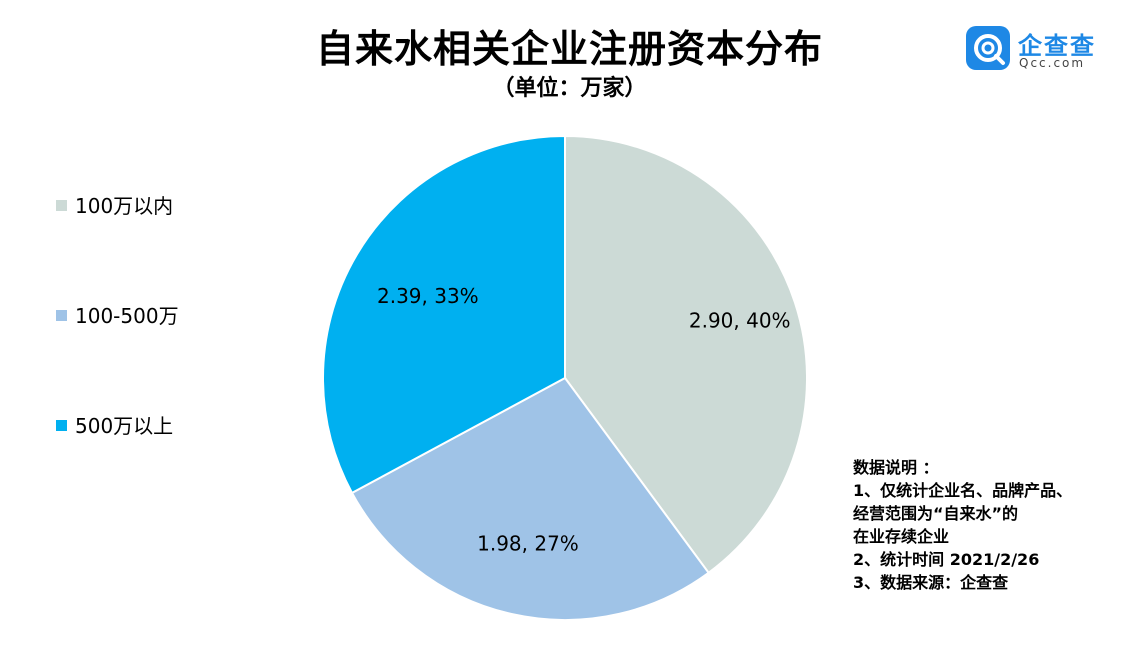 The width and height of the screenshot is (1139, 657). I want to click on legend-item-100-500: 100-500万, so click(117, 314).